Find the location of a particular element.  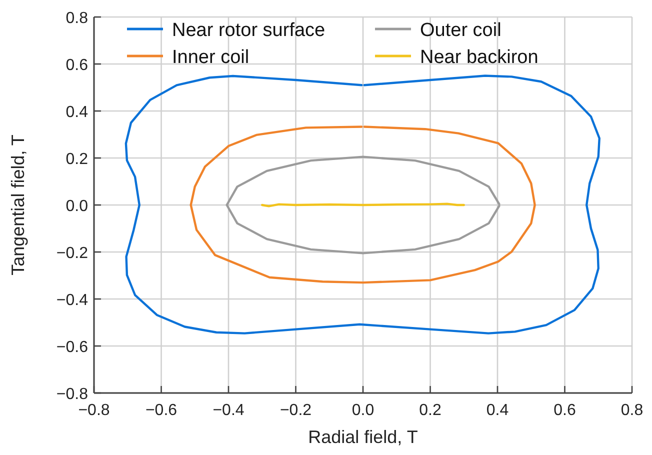

y-tick-label: 0.2 is located at coordinates (77, 159).